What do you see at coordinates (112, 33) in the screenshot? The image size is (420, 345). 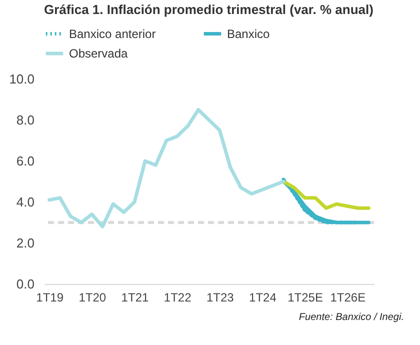 I see `legend-label: Banxico anterior` at bounding box center [112, 33].